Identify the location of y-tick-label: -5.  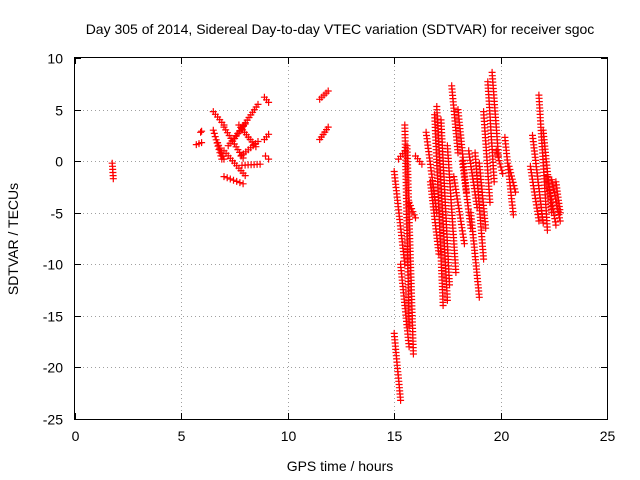
(57, 214).